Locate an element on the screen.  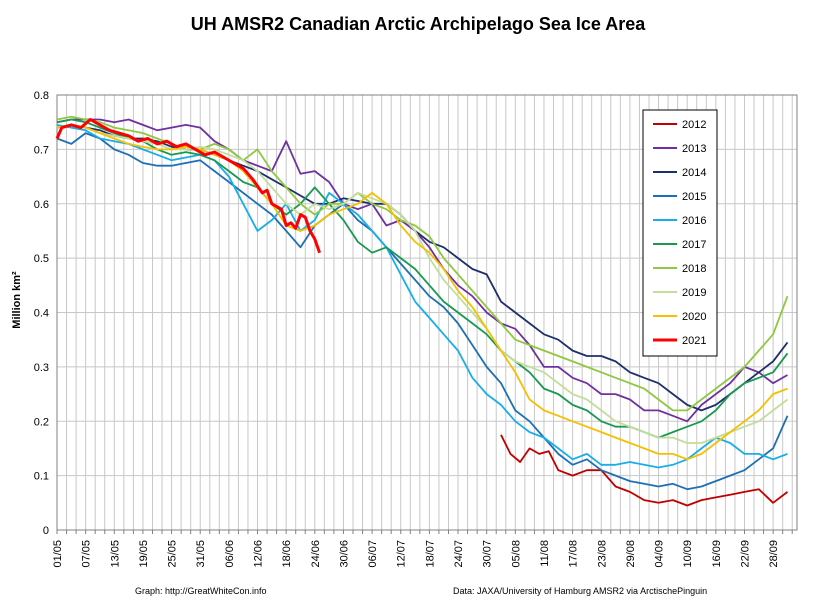
x-tick-label: 24/06 is located at coordinates (316, 554).